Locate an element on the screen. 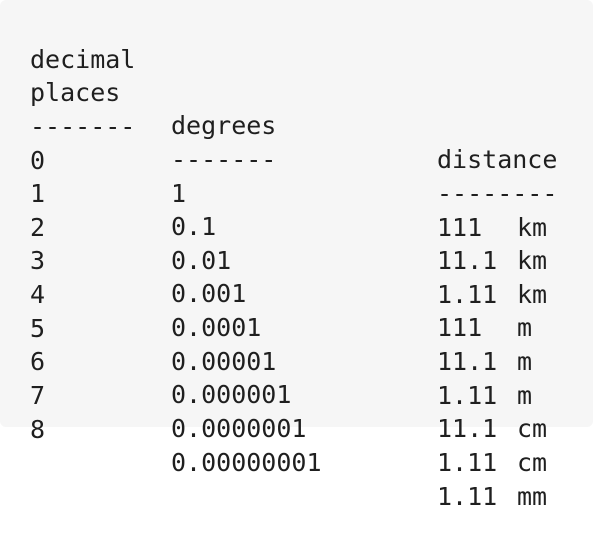 The height and width of the screenshot is (547, 593). rule-places: ------- is located at coordinates (83, 126).